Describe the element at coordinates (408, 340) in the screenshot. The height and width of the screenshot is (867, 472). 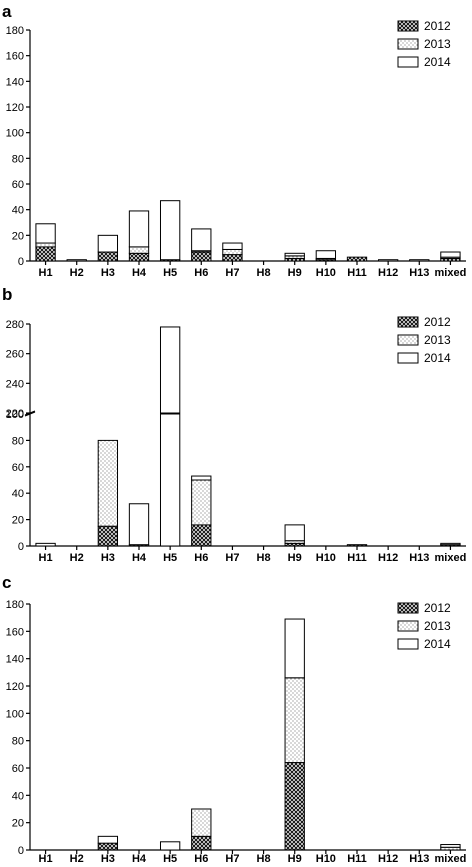
I see `chart-b-legend-swatch-2013` at that location.